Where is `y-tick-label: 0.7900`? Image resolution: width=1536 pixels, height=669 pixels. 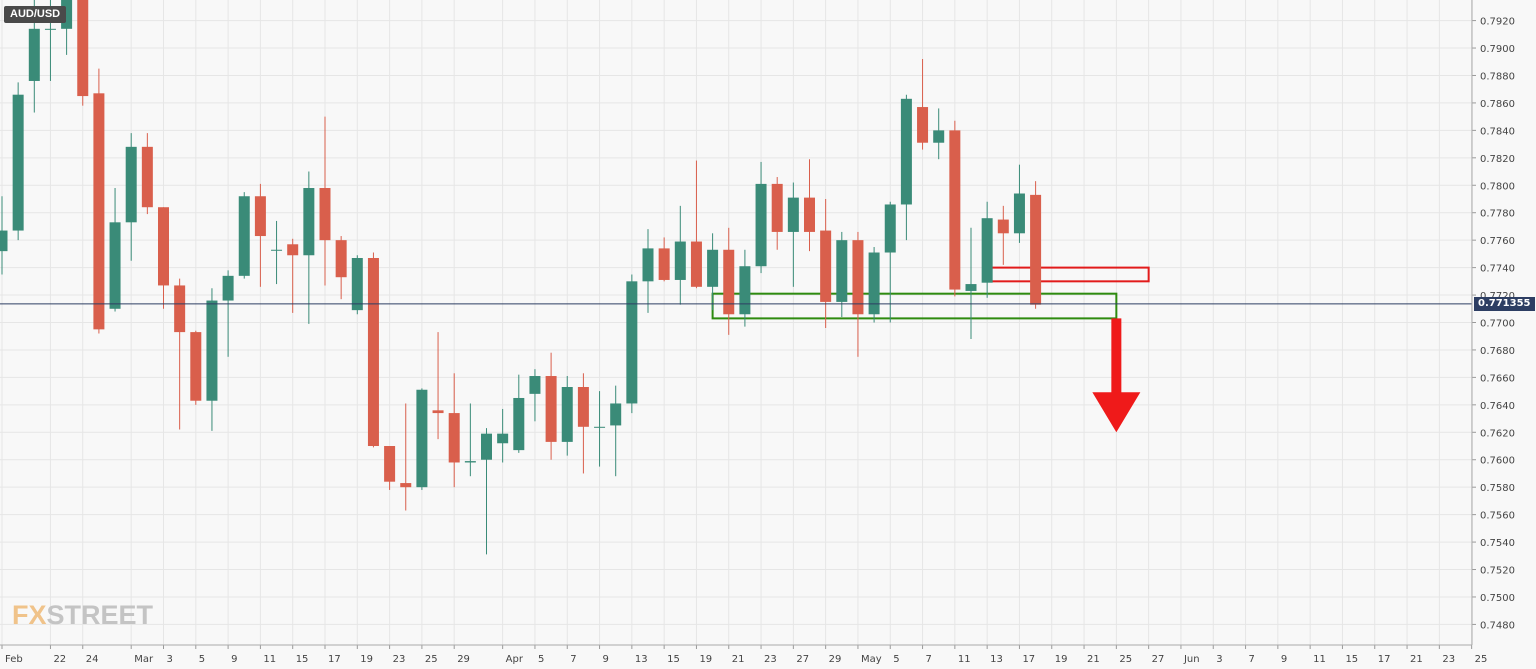 y-tick-label: 0.7900 is located at coordinates (1497, 49).